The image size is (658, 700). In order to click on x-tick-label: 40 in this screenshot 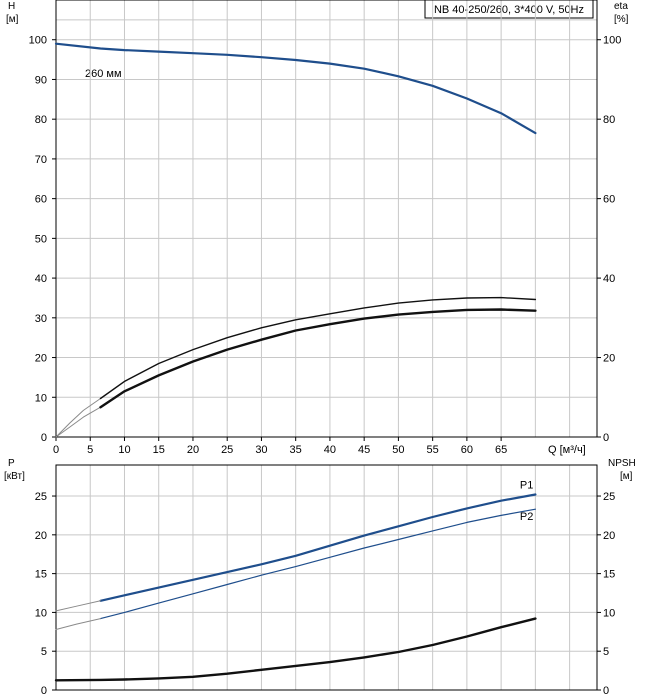, I will do `click(330, 450)`.